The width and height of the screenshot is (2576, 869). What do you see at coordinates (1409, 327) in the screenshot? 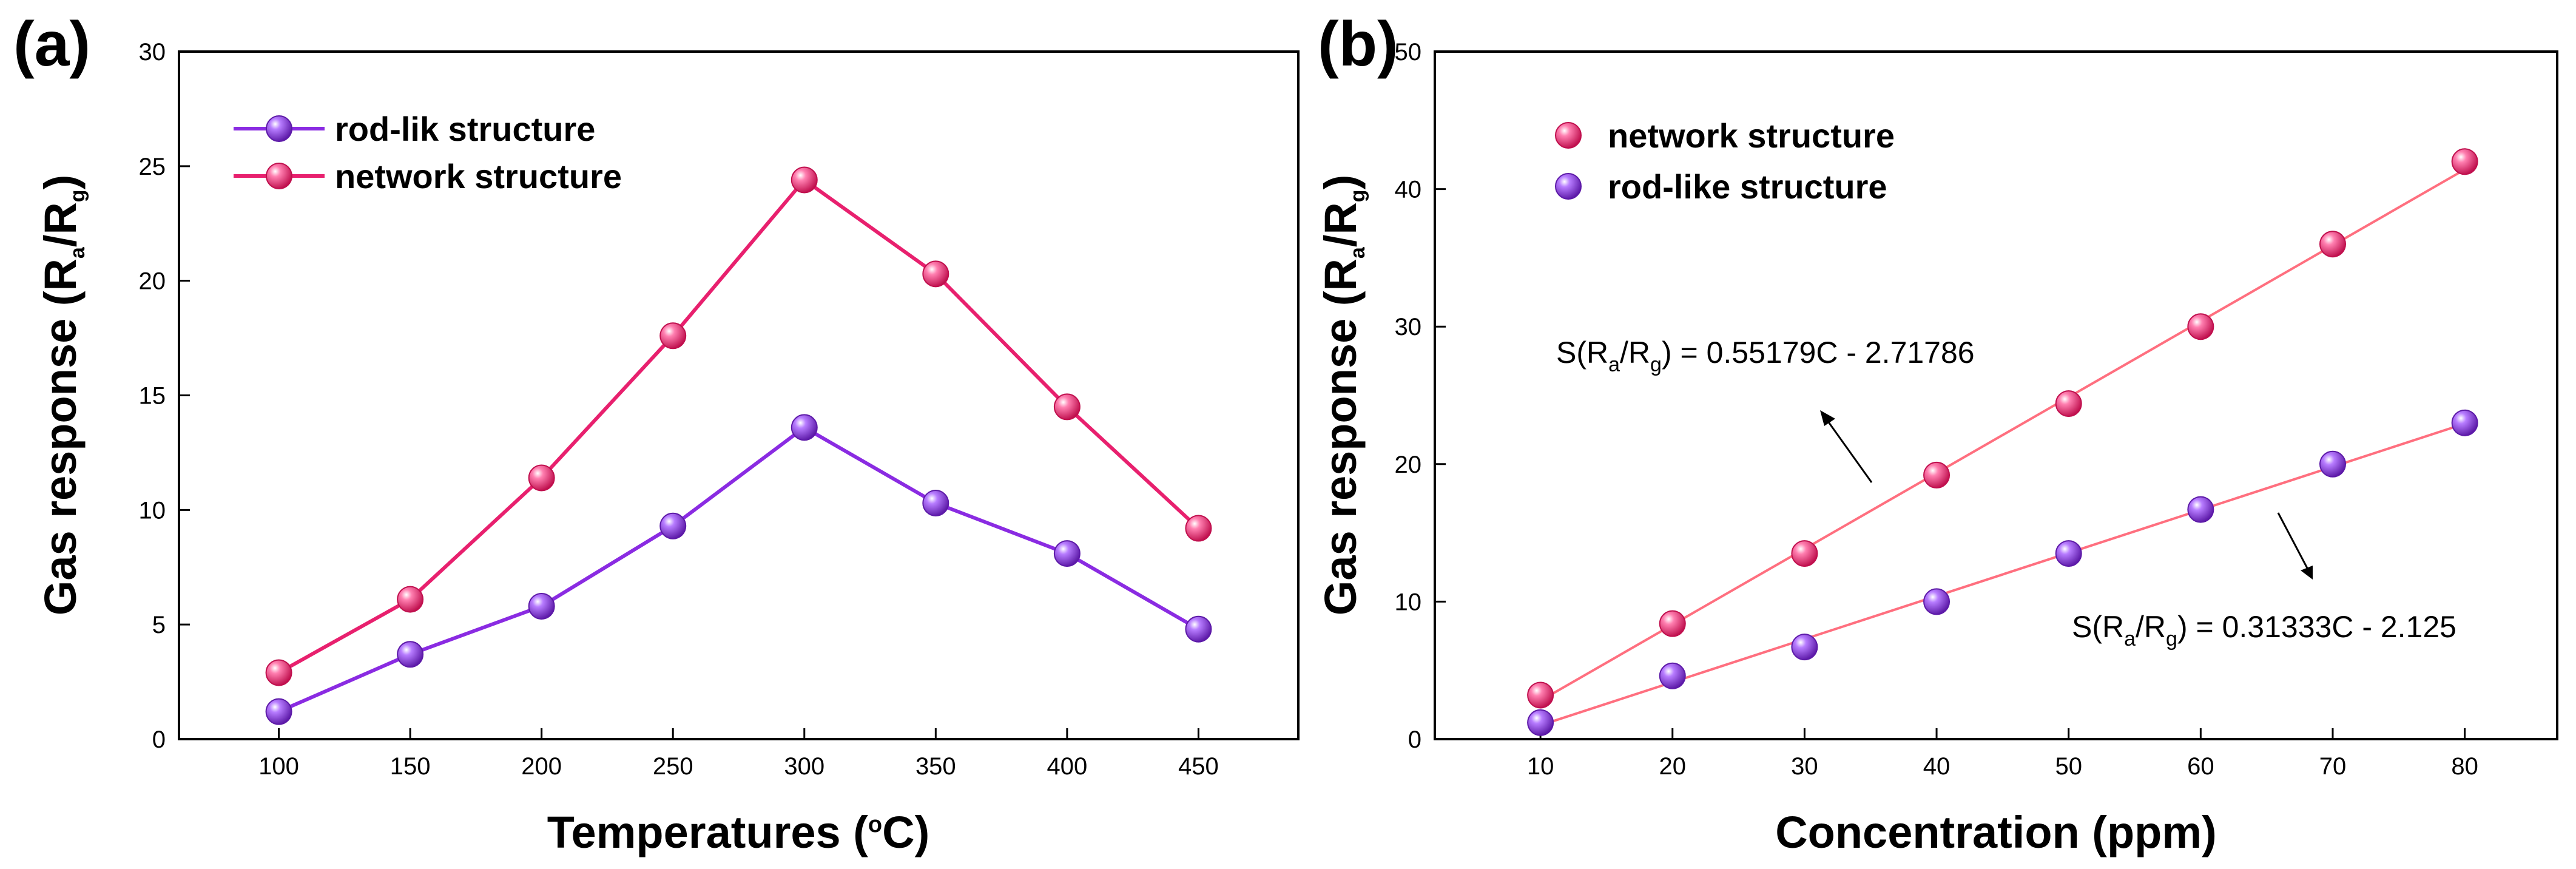
I see `panel-b-y-tick-label: 30` at bounding box center [1409, 327].